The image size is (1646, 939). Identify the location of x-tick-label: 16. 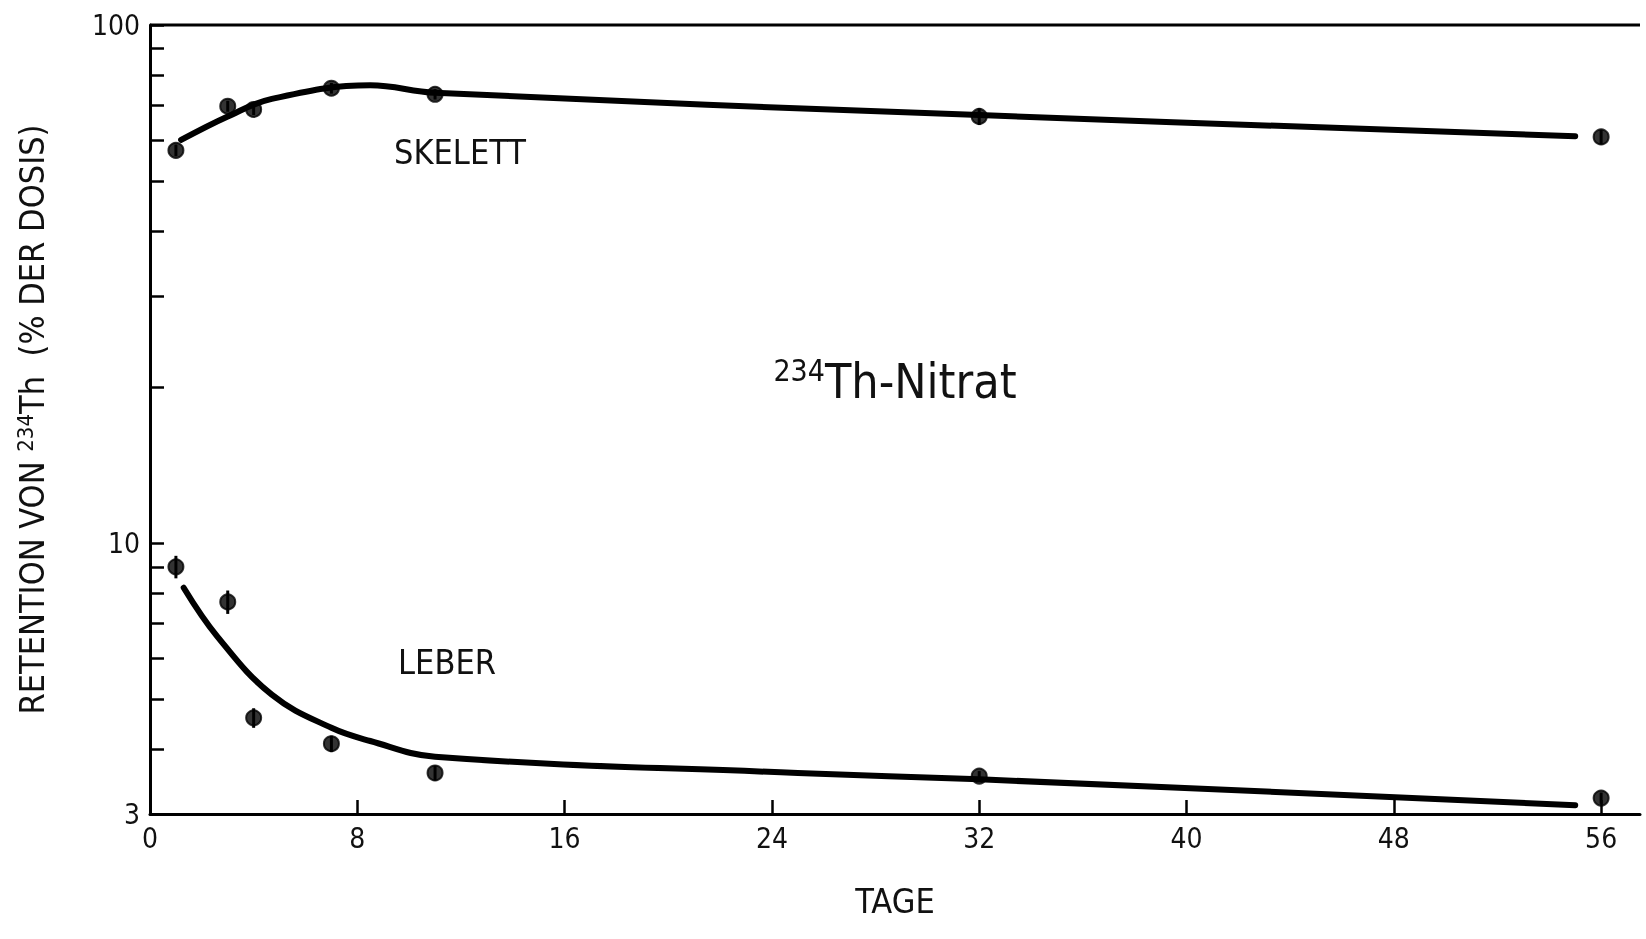
(564, 838).